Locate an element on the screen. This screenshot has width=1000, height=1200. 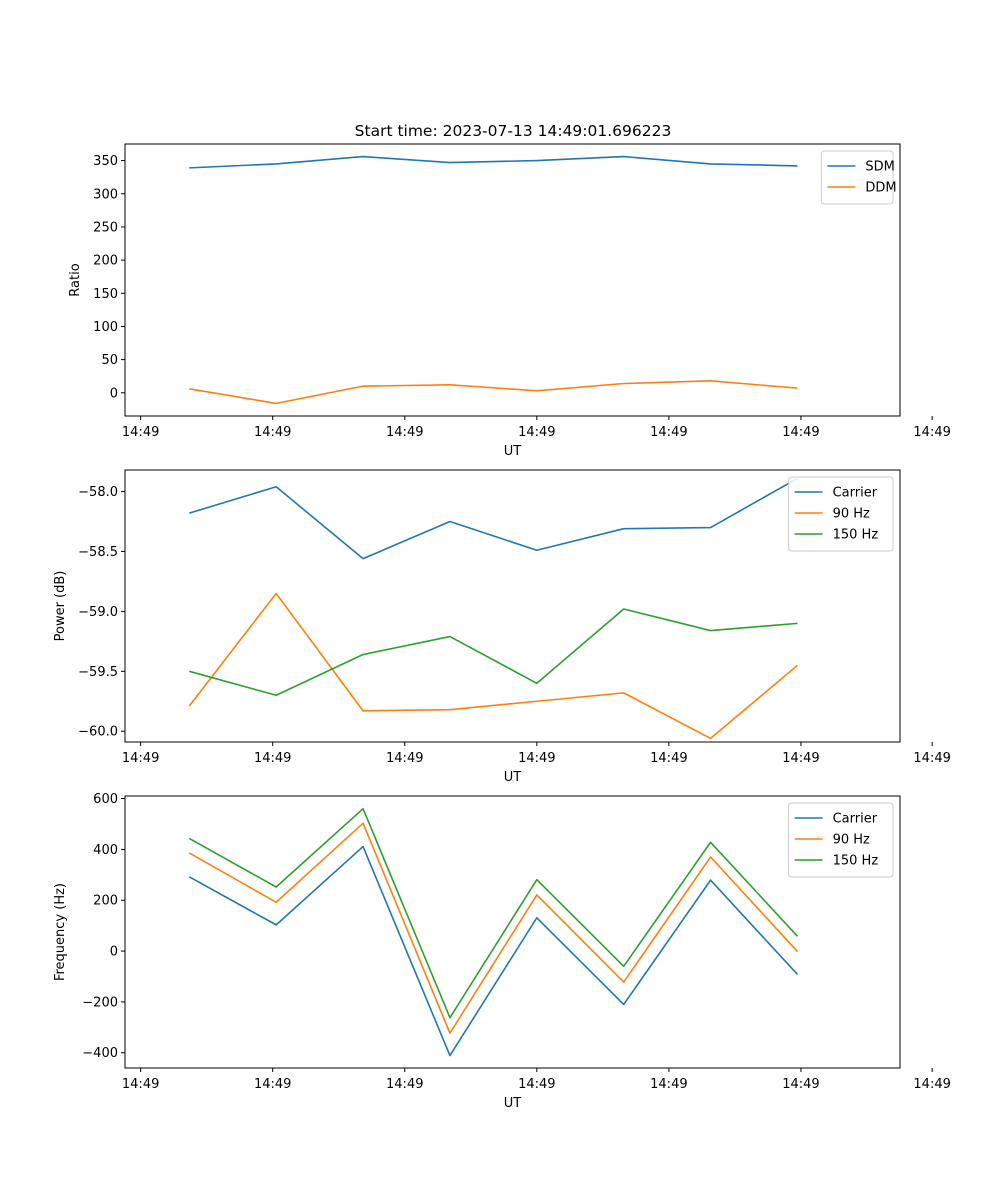
series-line-ddm is located at coordinates (493, 392).